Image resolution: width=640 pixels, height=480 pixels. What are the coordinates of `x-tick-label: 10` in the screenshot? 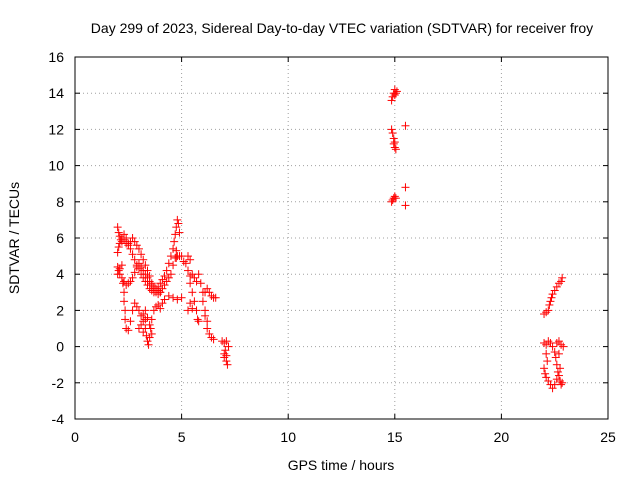 It's located at (288, 437).